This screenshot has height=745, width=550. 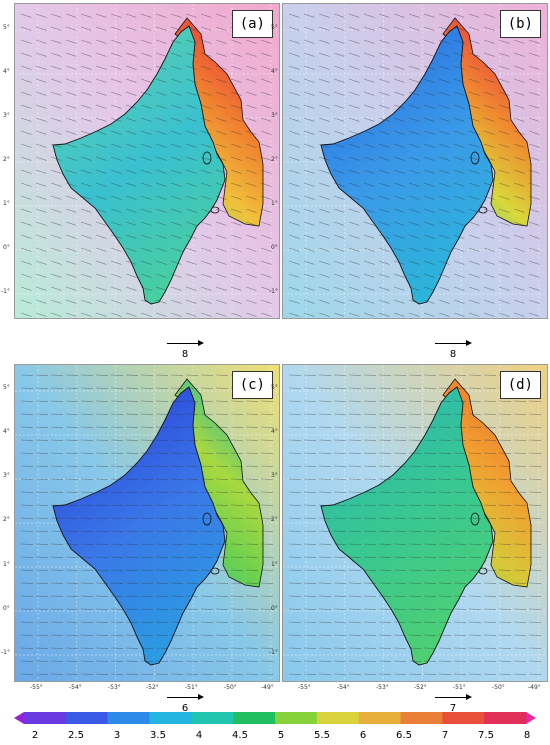 I want to click on reference-vector-b: 8, so click(x=453, y=350).